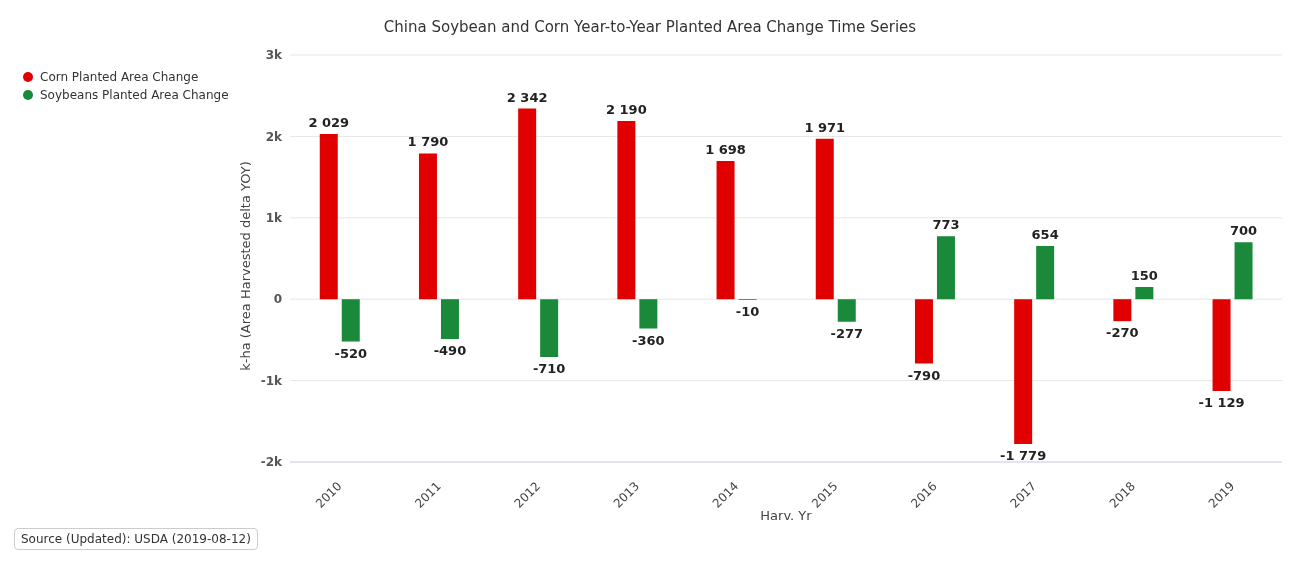 This screenshot has height=584, width=1300. Describe the element at coordinates (847, 333) in the screenshot. I see `data-label: -277` at that location.